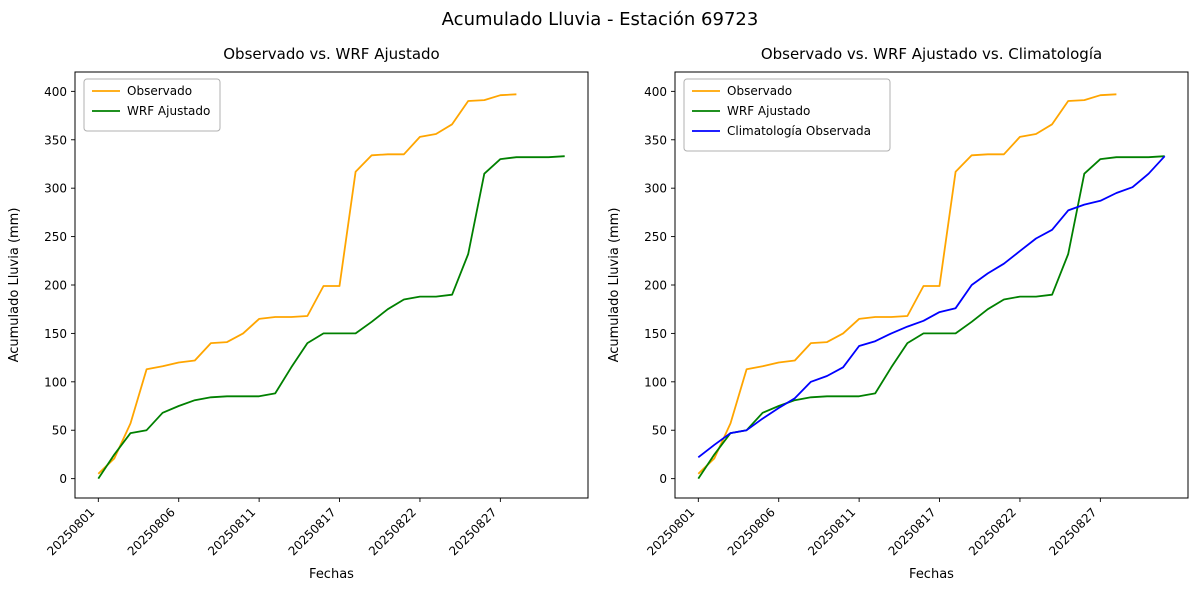 The width and height of the screenshot is (1200, 600). What do you see at coordinates (331, 54) in the screenshot?
I see `chart-title: Observado vs. WRF Ajustado` at bounding box center [331, 54].